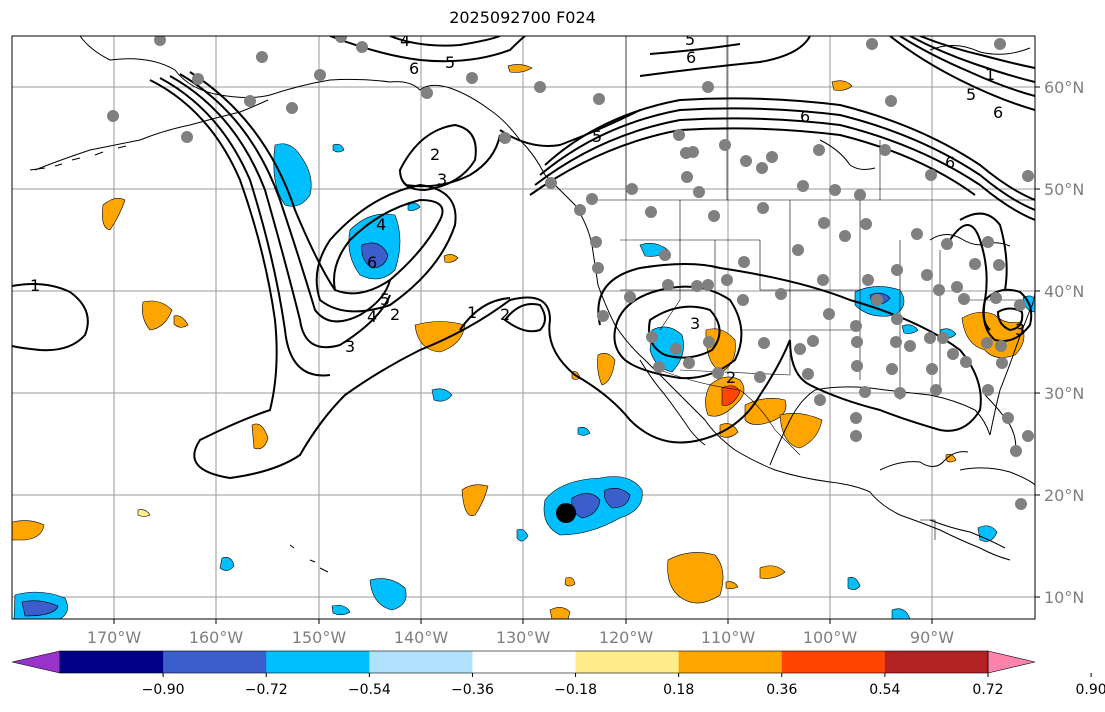 The height and width of the screenshot is (712, 1105). What do you see at coordinates (728, 637) in the screenshot?
I see `lon-label: 110°W` at bounding box center [728, 637].